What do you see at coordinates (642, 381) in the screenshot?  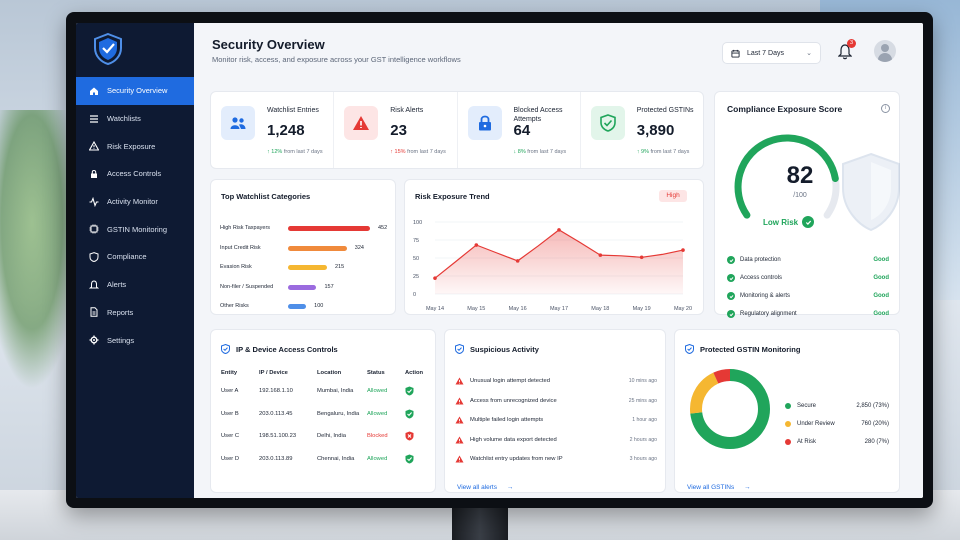 I see `alert-time: 10 mins ago` at bounding box center [642, 381].